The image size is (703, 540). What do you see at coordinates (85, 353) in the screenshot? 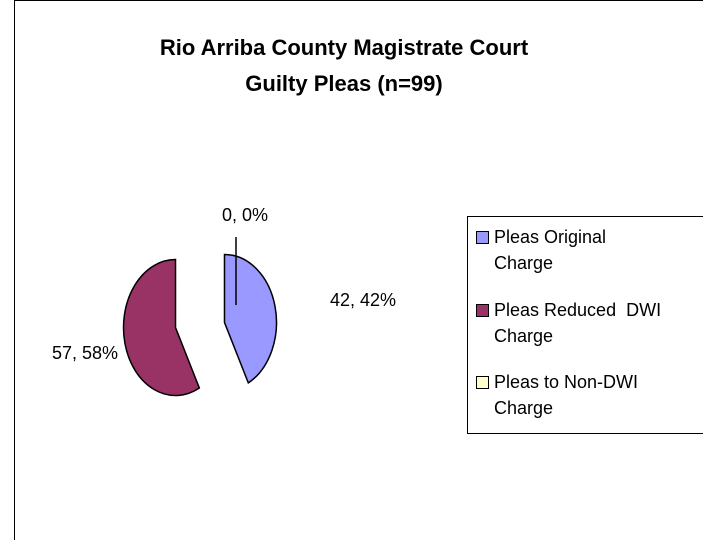
I see `data-label-reduced: 57, 58%` at bounding box center [85, 353].